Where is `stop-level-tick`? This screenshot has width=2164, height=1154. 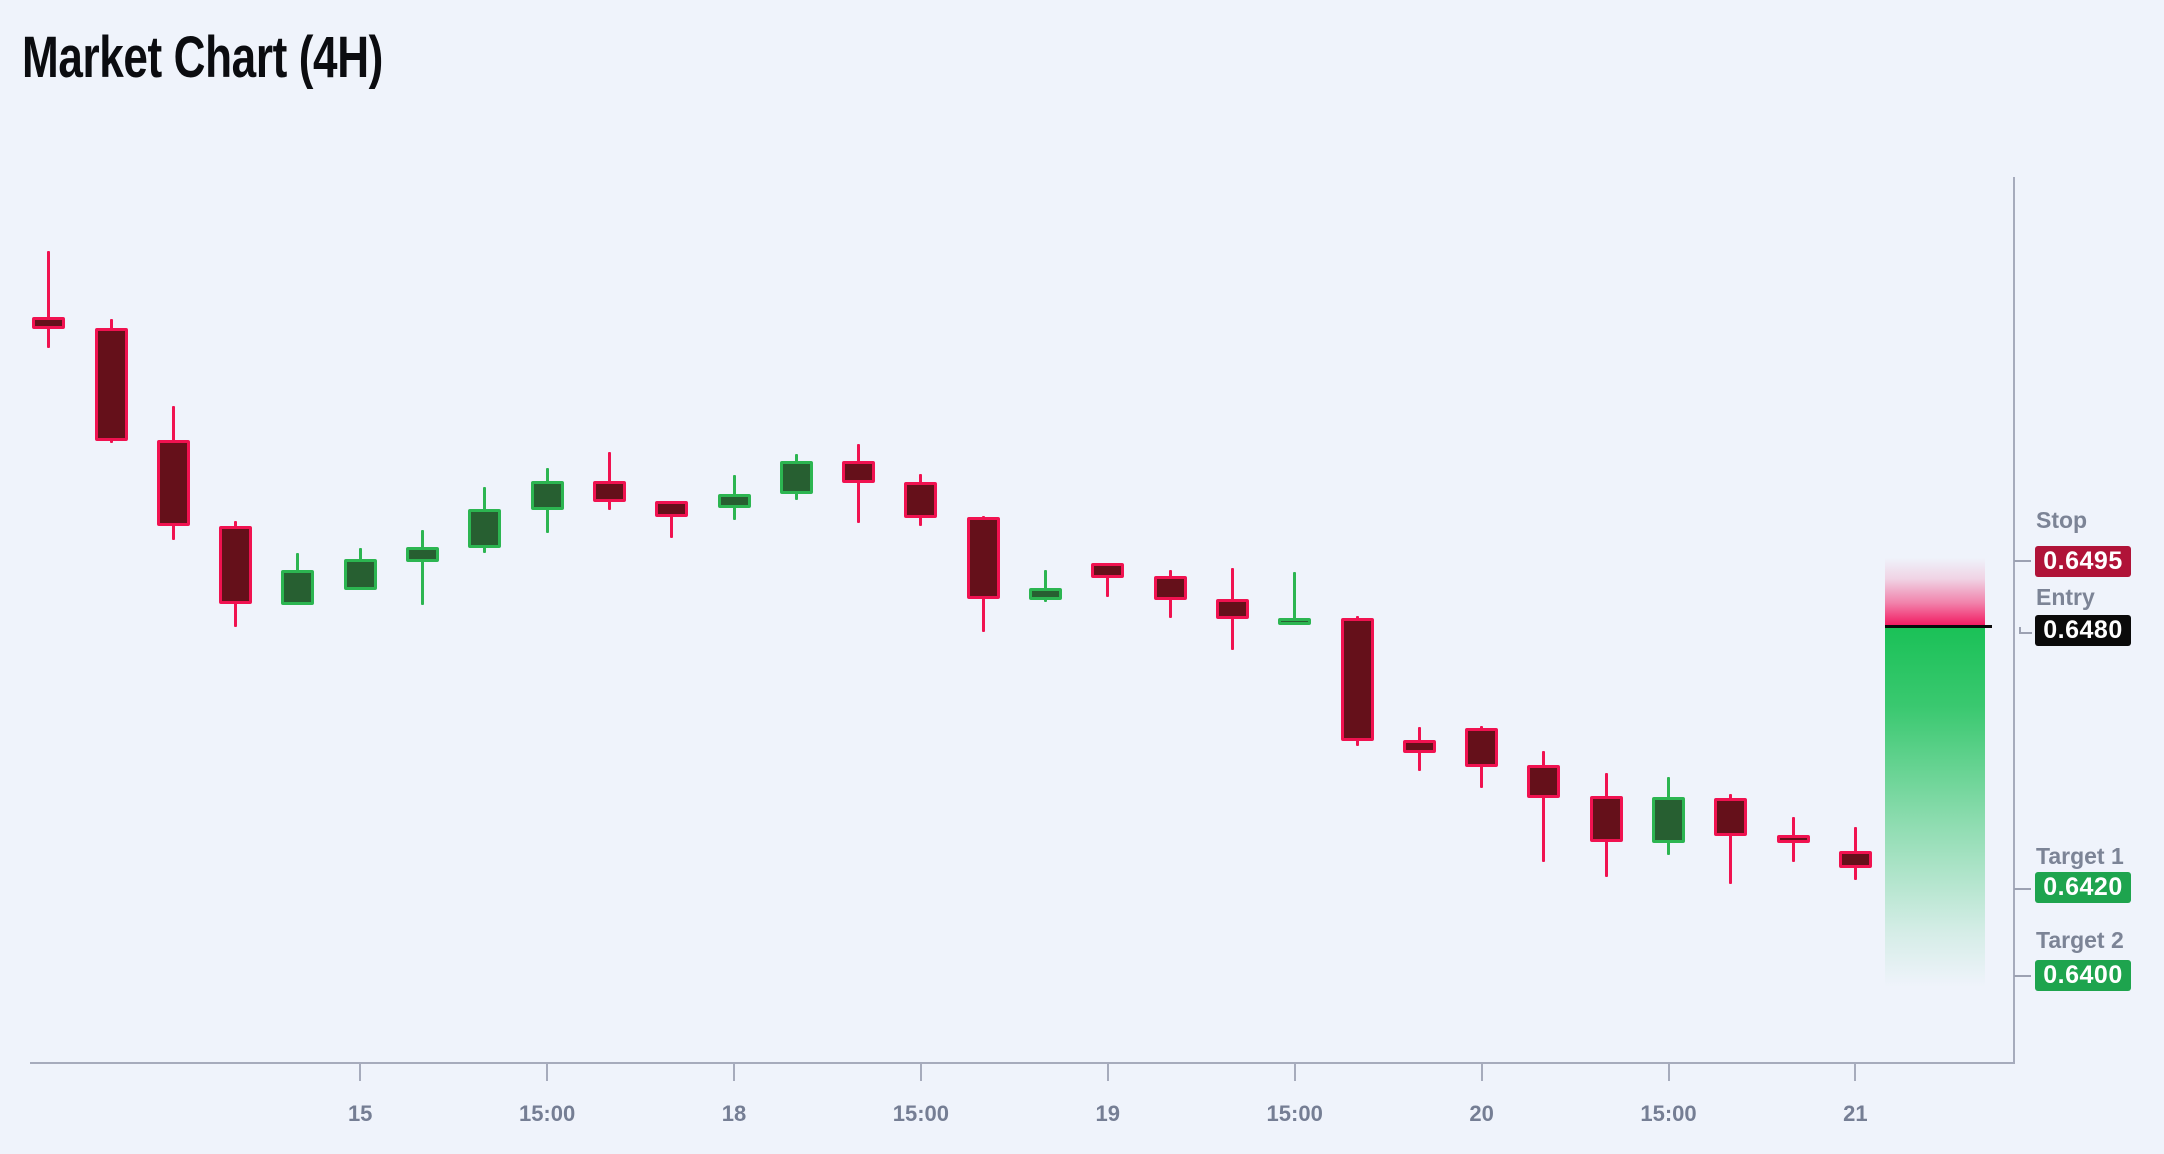 stop-level-tick is located at coordinates (2022, 561).